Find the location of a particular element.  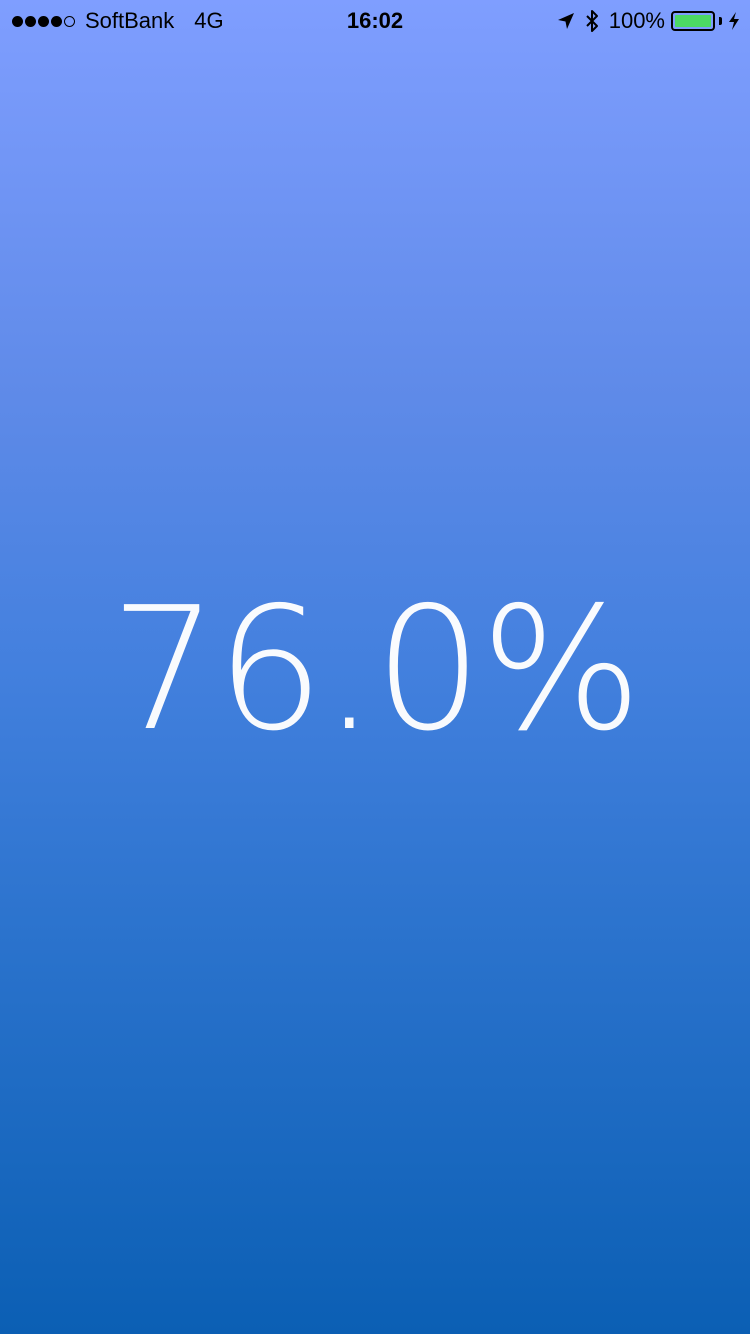

battery-icon is located at coordinates (693, 21).